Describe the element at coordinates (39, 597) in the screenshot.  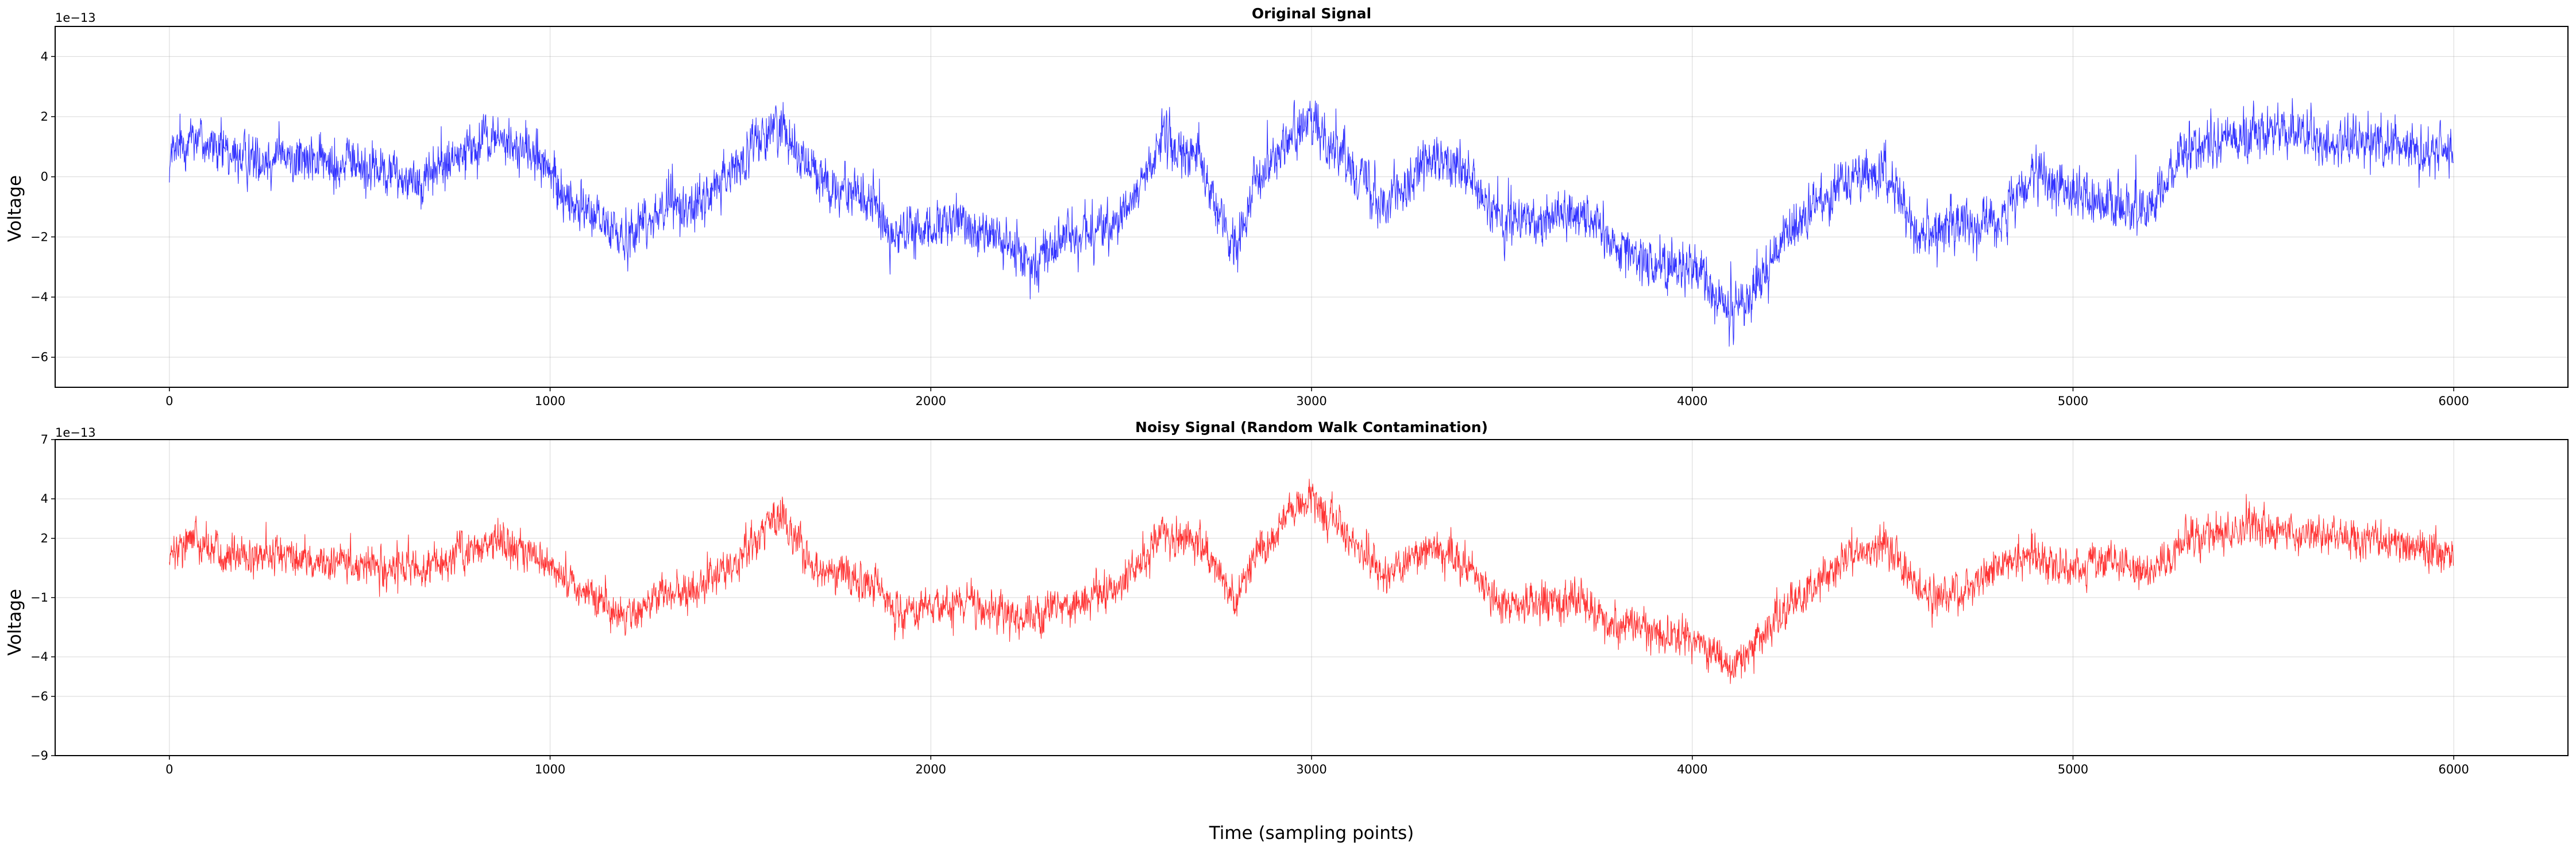
I see `y-tick-label: −1` at that location.